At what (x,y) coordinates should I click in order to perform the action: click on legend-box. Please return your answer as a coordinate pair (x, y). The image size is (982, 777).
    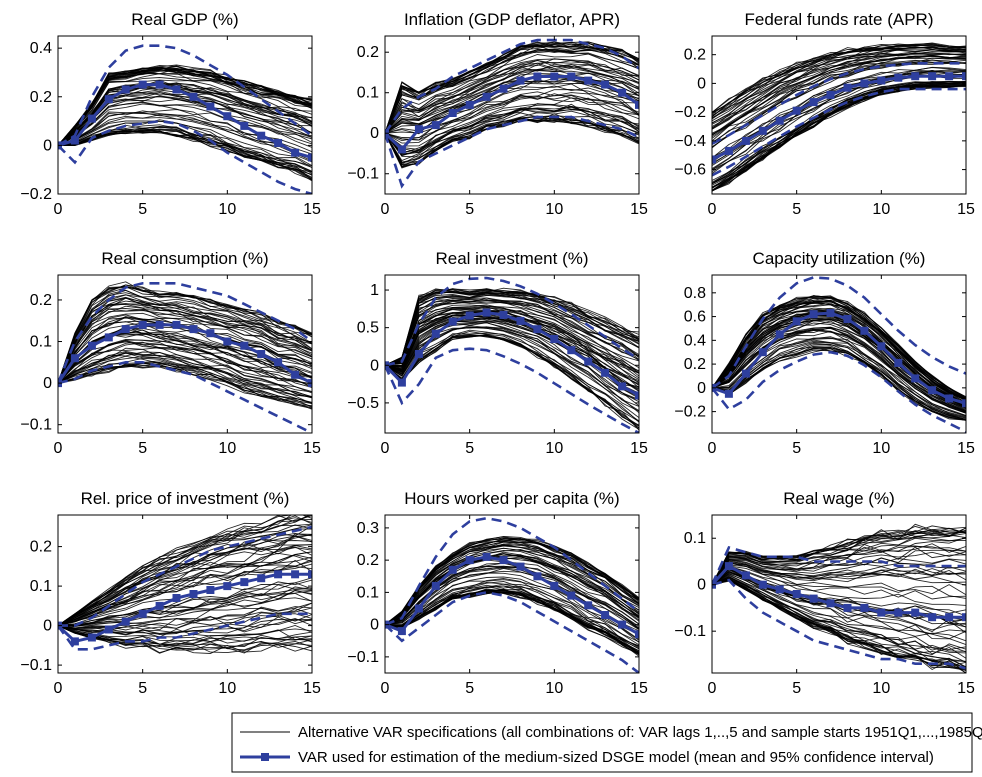
    Looking at the image, I should click on (602, 742).